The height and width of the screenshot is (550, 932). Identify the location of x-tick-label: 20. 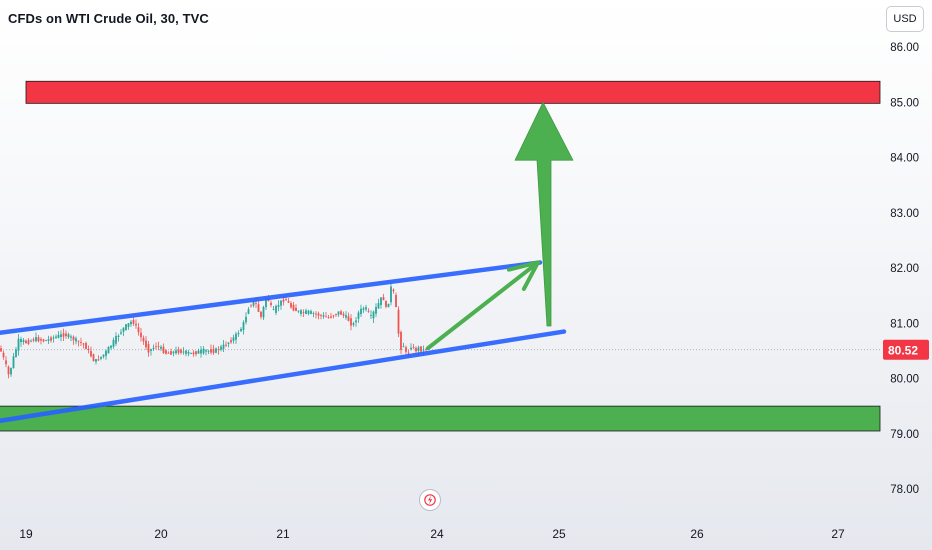
(161, 534).